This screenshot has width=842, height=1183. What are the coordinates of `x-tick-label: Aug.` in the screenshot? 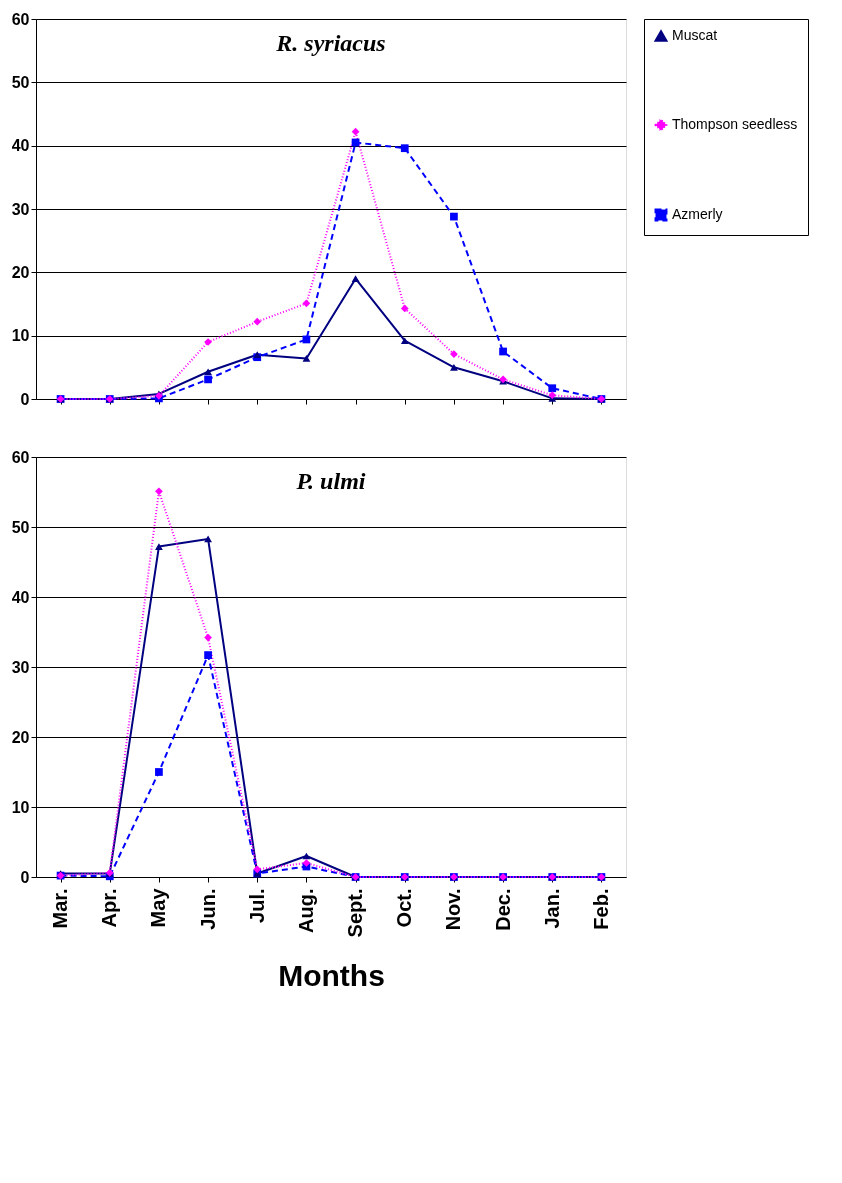 It's located at (305, 910).